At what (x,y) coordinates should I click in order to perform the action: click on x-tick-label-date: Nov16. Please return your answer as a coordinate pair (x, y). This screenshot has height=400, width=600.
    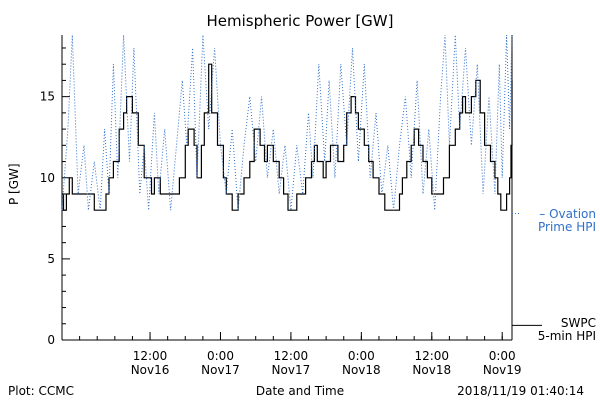
    Looking at the image, I should click on (150, 370).